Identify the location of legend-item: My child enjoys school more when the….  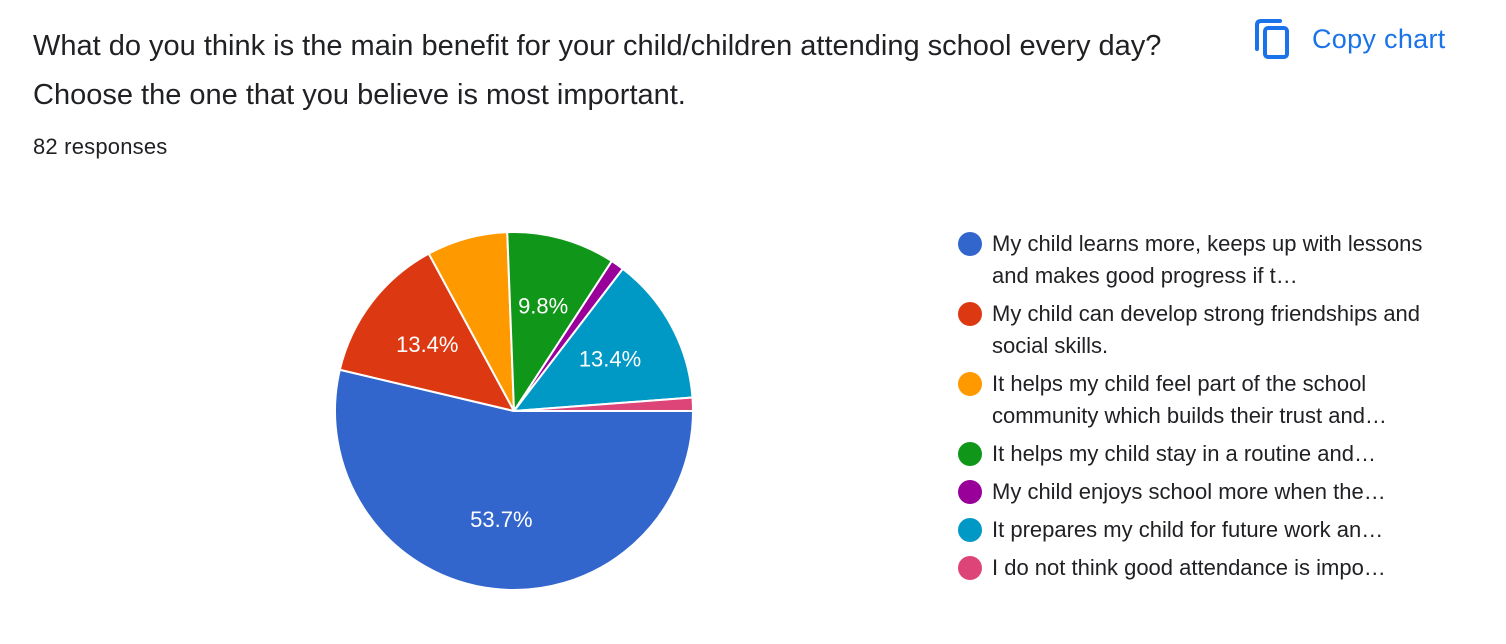
(1193, 492).